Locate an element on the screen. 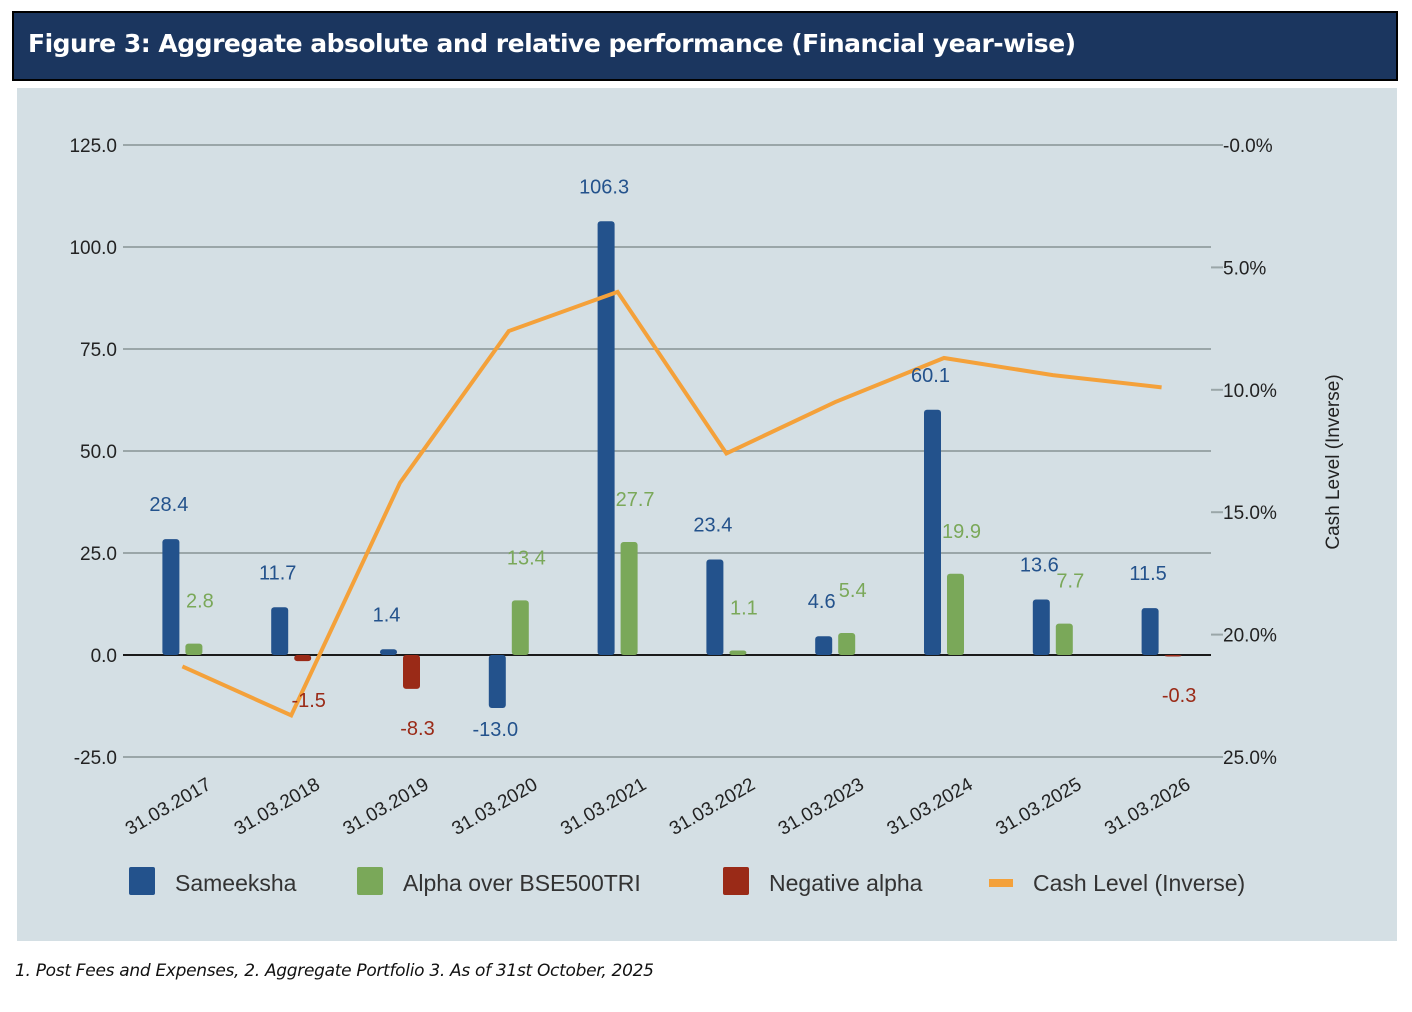  legend-negative-alpha-label: Negative alpha is located at coordinates (846, 883).